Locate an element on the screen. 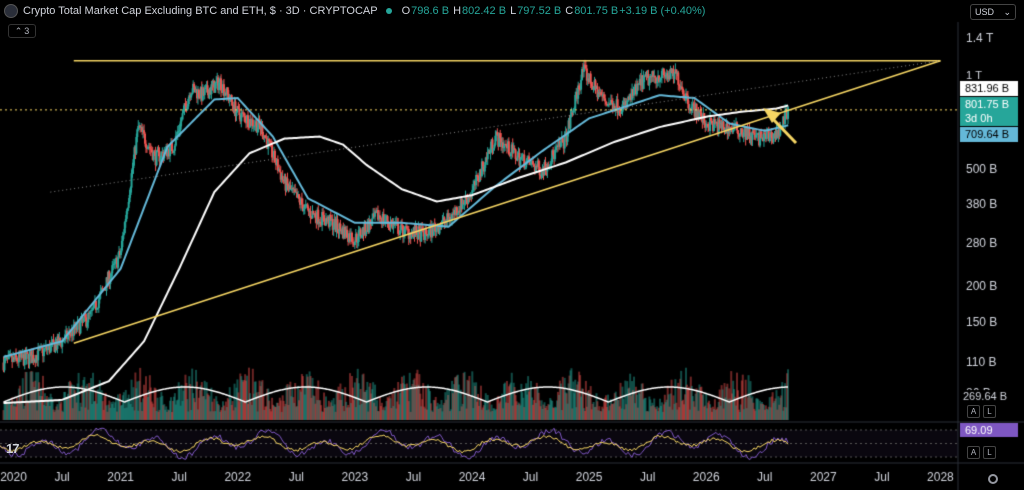  rsi-scale-log-button: L is located at coordinates (989, 452).